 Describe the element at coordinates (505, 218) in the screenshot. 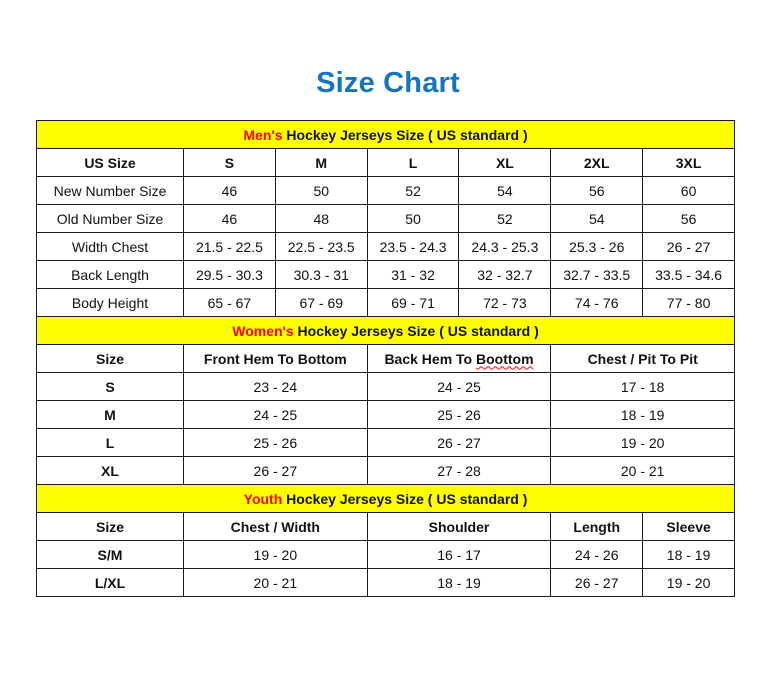

I see `cell-mens-1-3: 52` at that location.